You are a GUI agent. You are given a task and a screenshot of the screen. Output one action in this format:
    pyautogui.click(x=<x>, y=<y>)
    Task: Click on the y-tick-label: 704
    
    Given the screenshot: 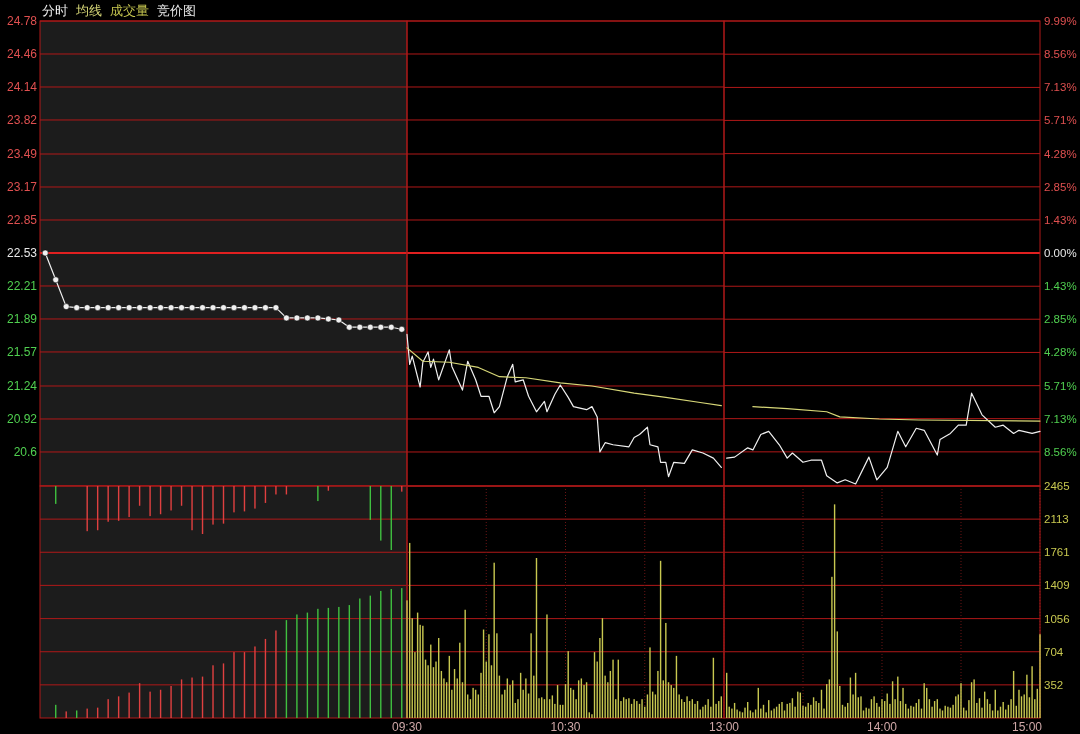 What is the action you would take?
    pyautogui.click(x=1054, y=651)
    